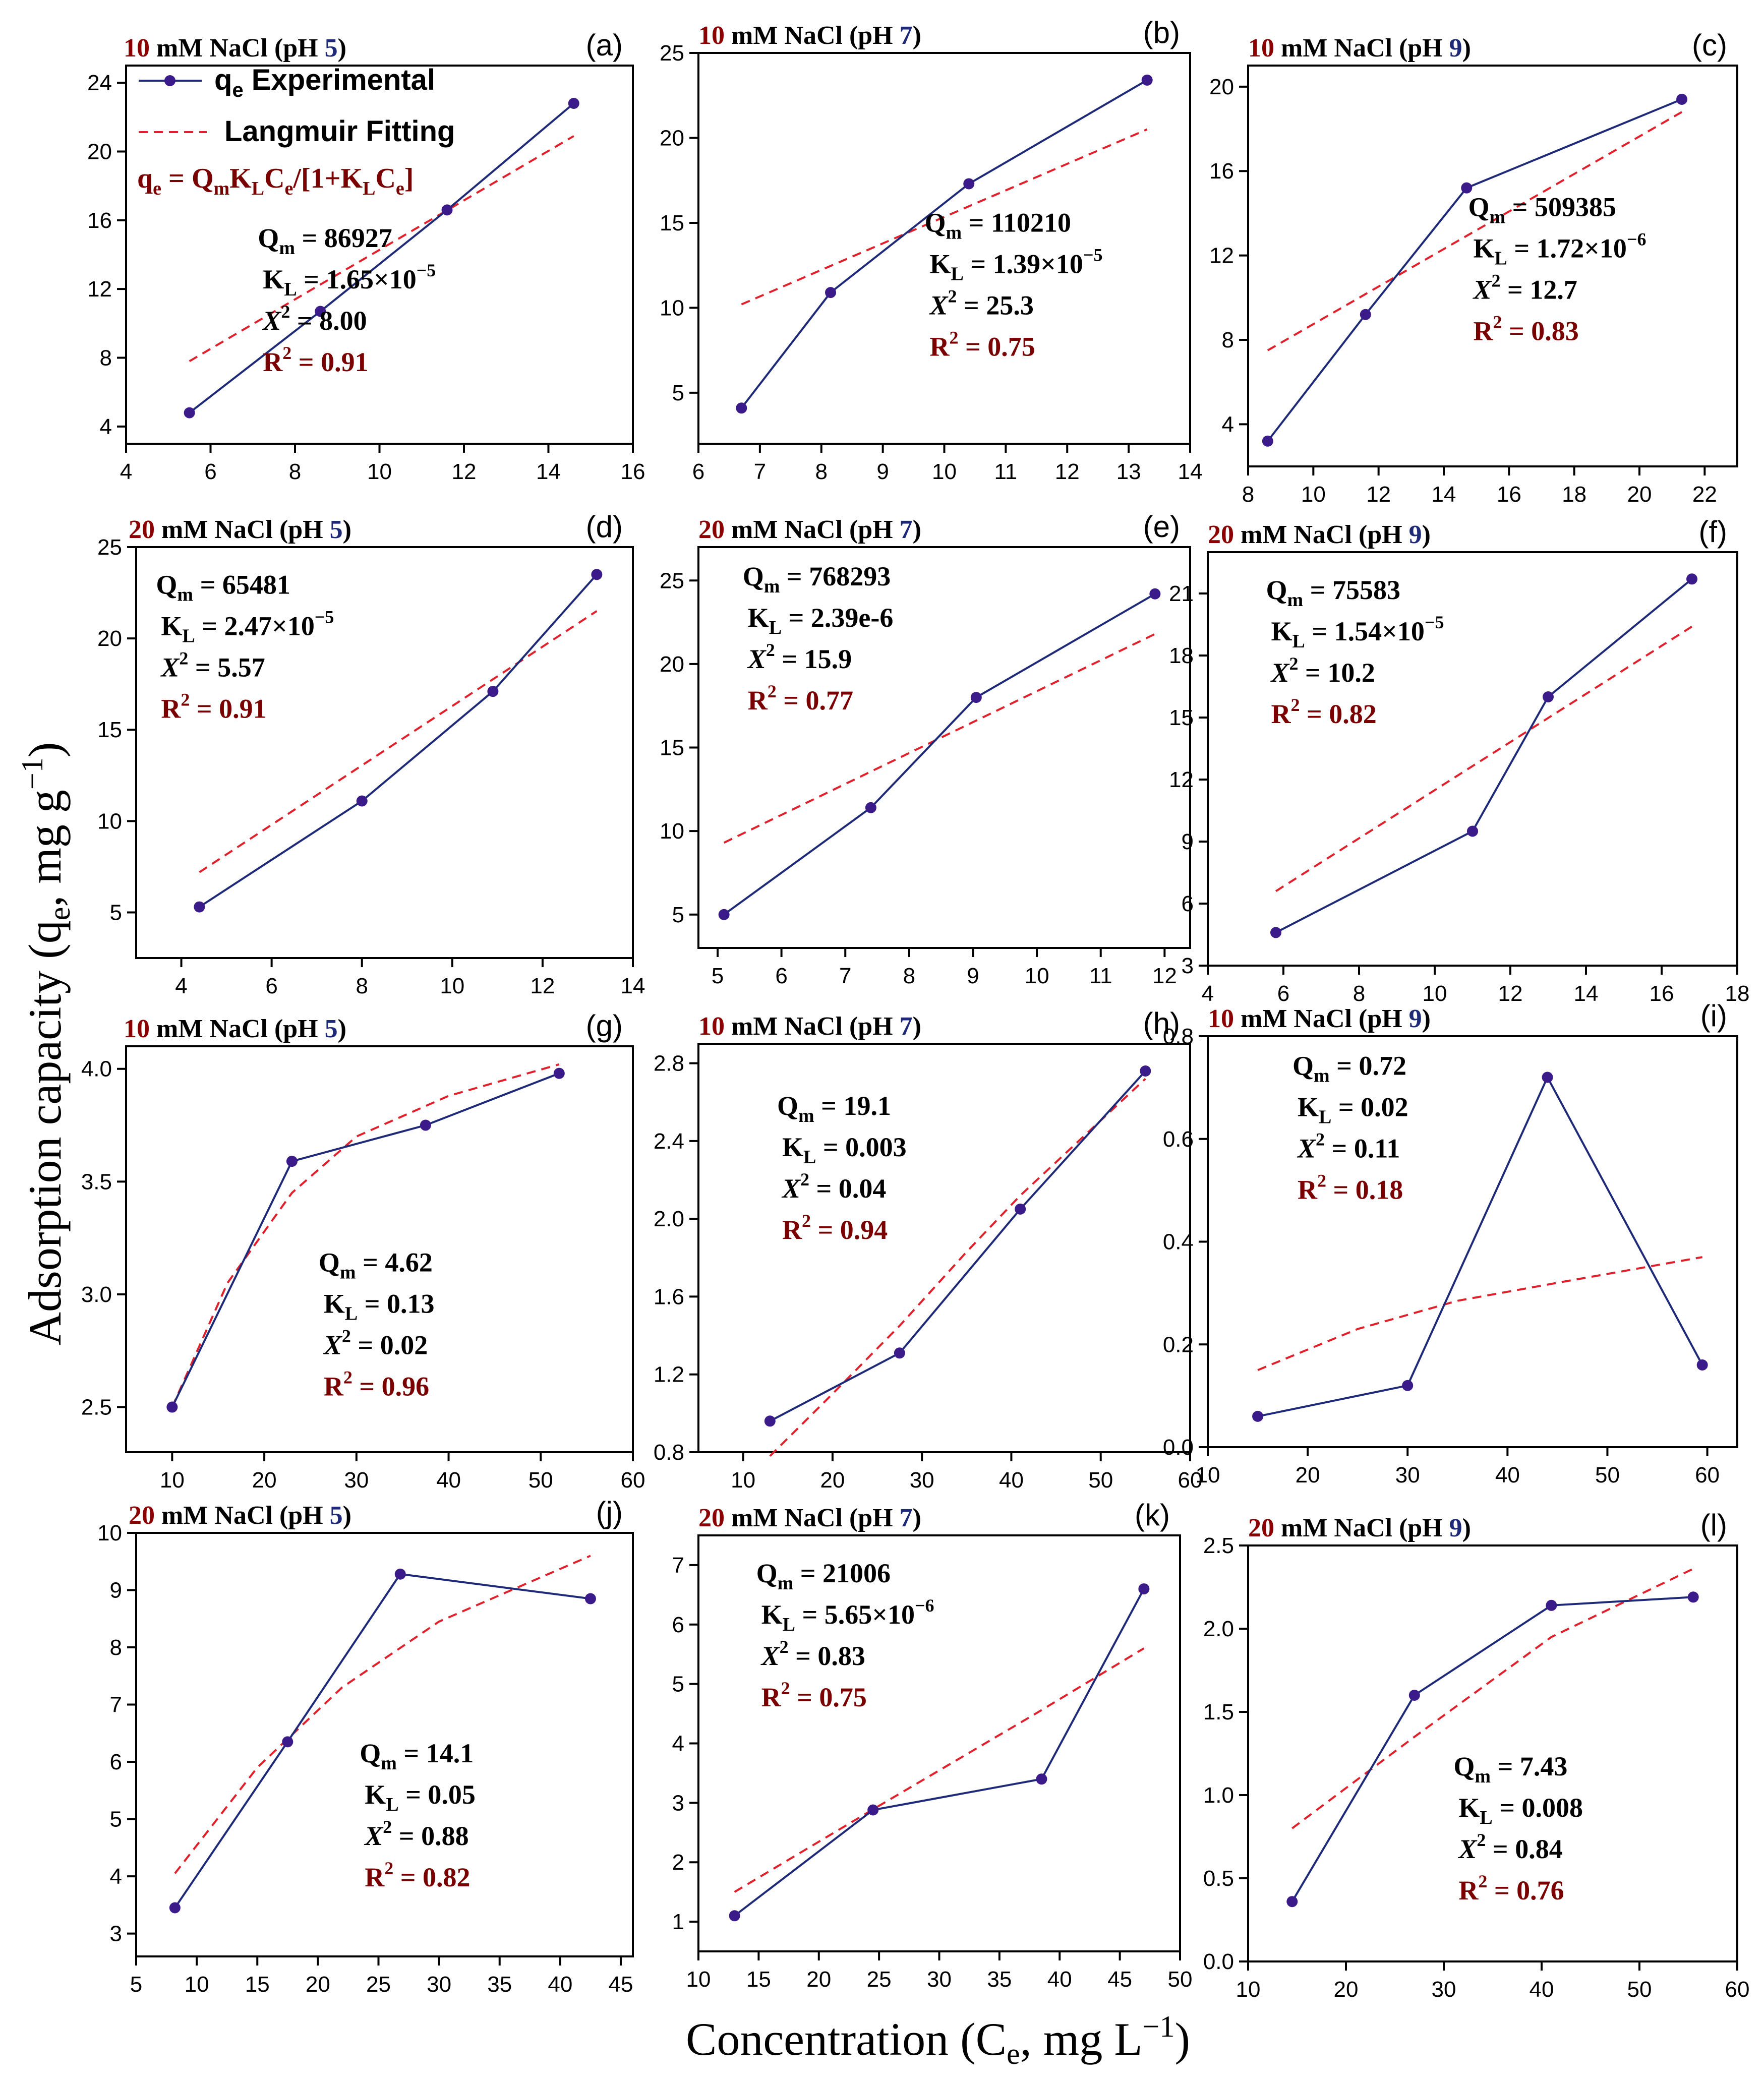 This screenshot has width=1764, height=2083. Describe the element at coordinates (343, 321) in the screenshot. I see `chi2-value: 8.00` at that location.